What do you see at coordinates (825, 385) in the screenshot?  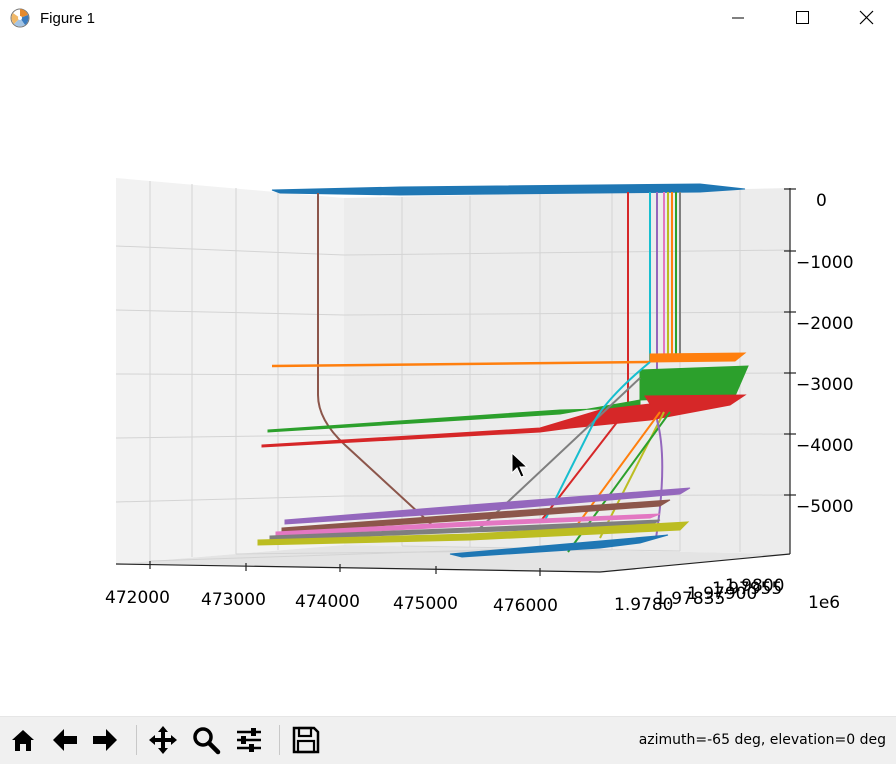 I see `z-tick-label: −3000` at bounding box center [825, 385].